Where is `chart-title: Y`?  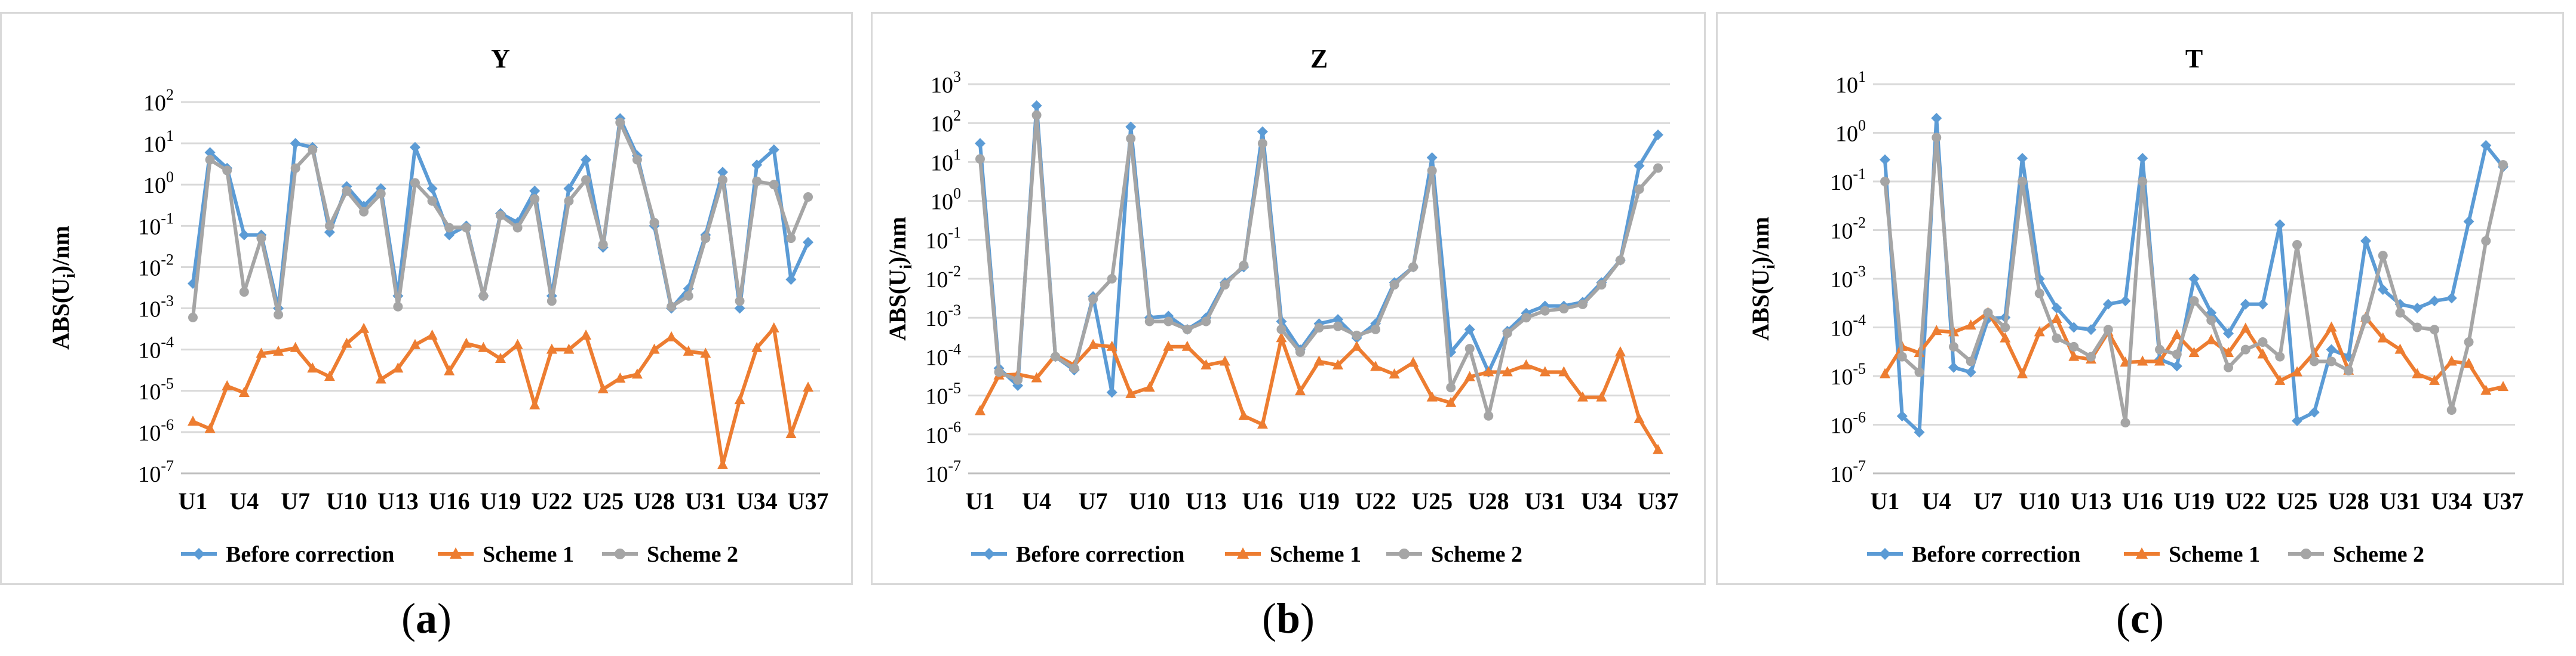 chart-title: Y is located at coordinates (500, 58).